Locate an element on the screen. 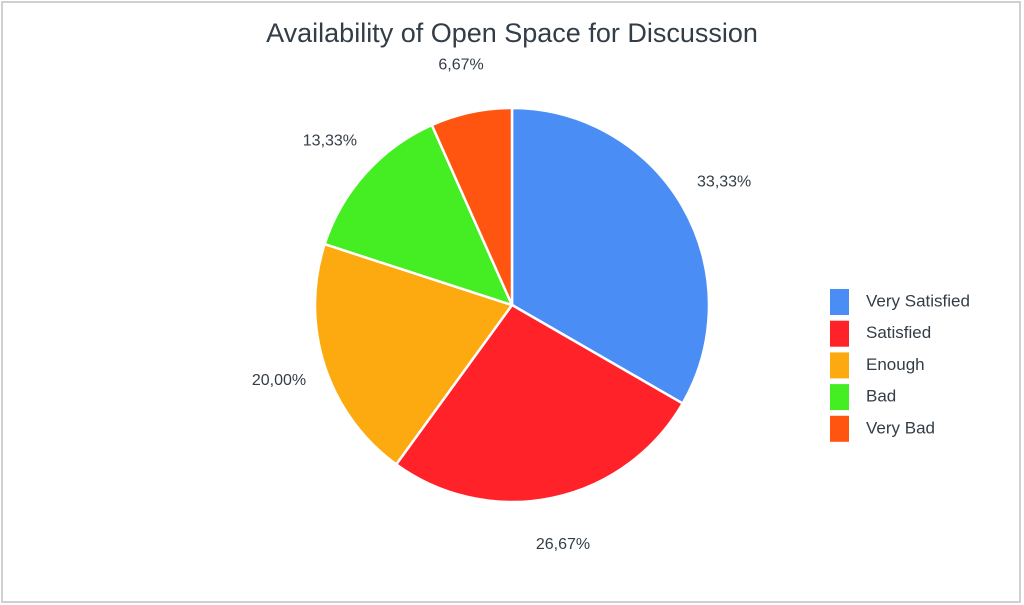 The image size is (1024, 605). value-label: 26,67% is located at coordinates (563, 544).